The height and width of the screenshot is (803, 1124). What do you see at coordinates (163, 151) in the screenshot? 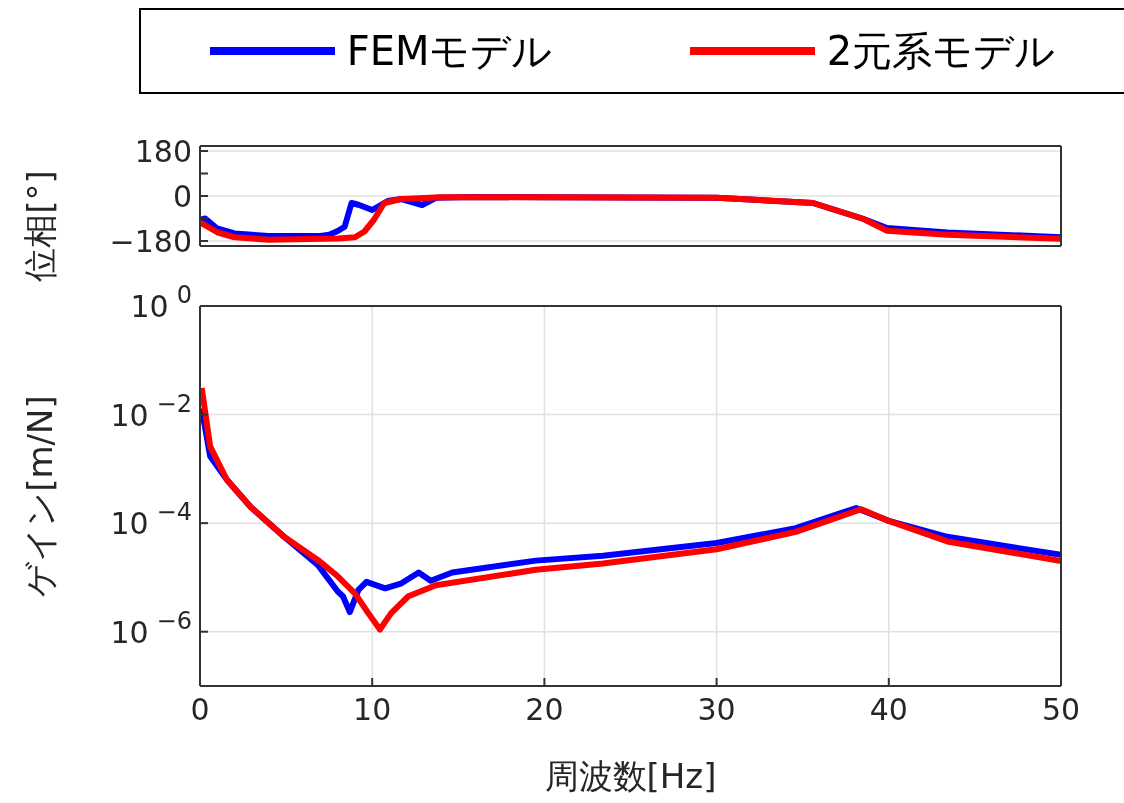
I see `y-tick-label: 180` at bounding box center [163, 151].